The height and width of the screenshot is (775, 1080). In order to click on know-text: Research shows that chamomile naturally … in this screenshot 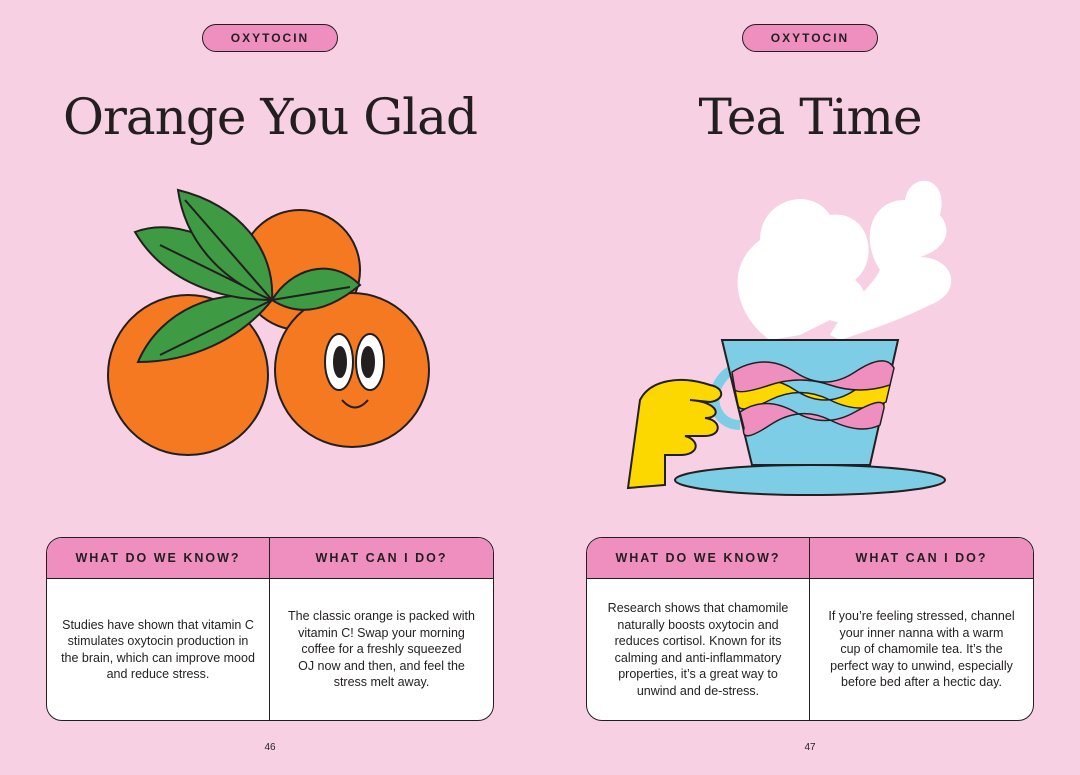, I will do `click(698, 649)`.